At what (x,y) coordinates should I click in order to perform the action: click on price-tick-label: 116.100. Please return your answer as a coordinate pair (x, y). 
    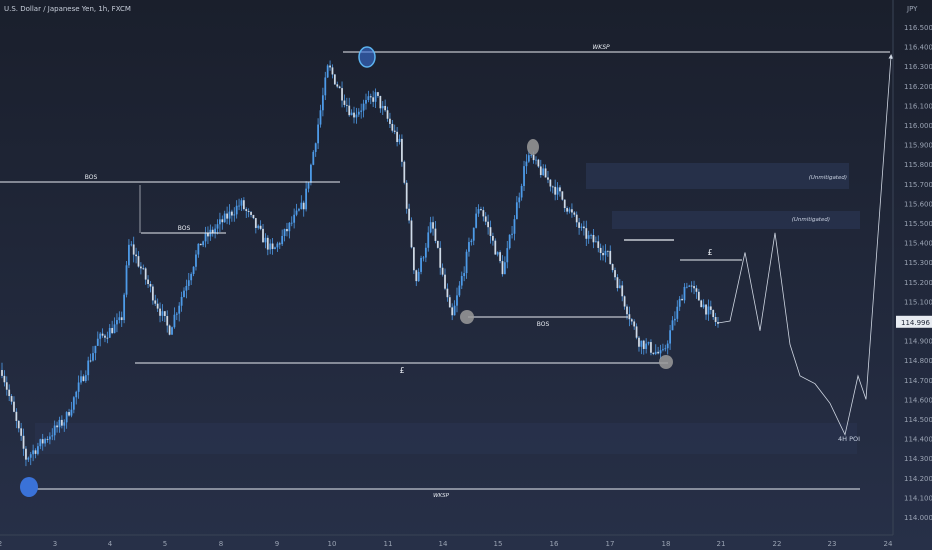
    Looking at the image, I should click on (918, 106).